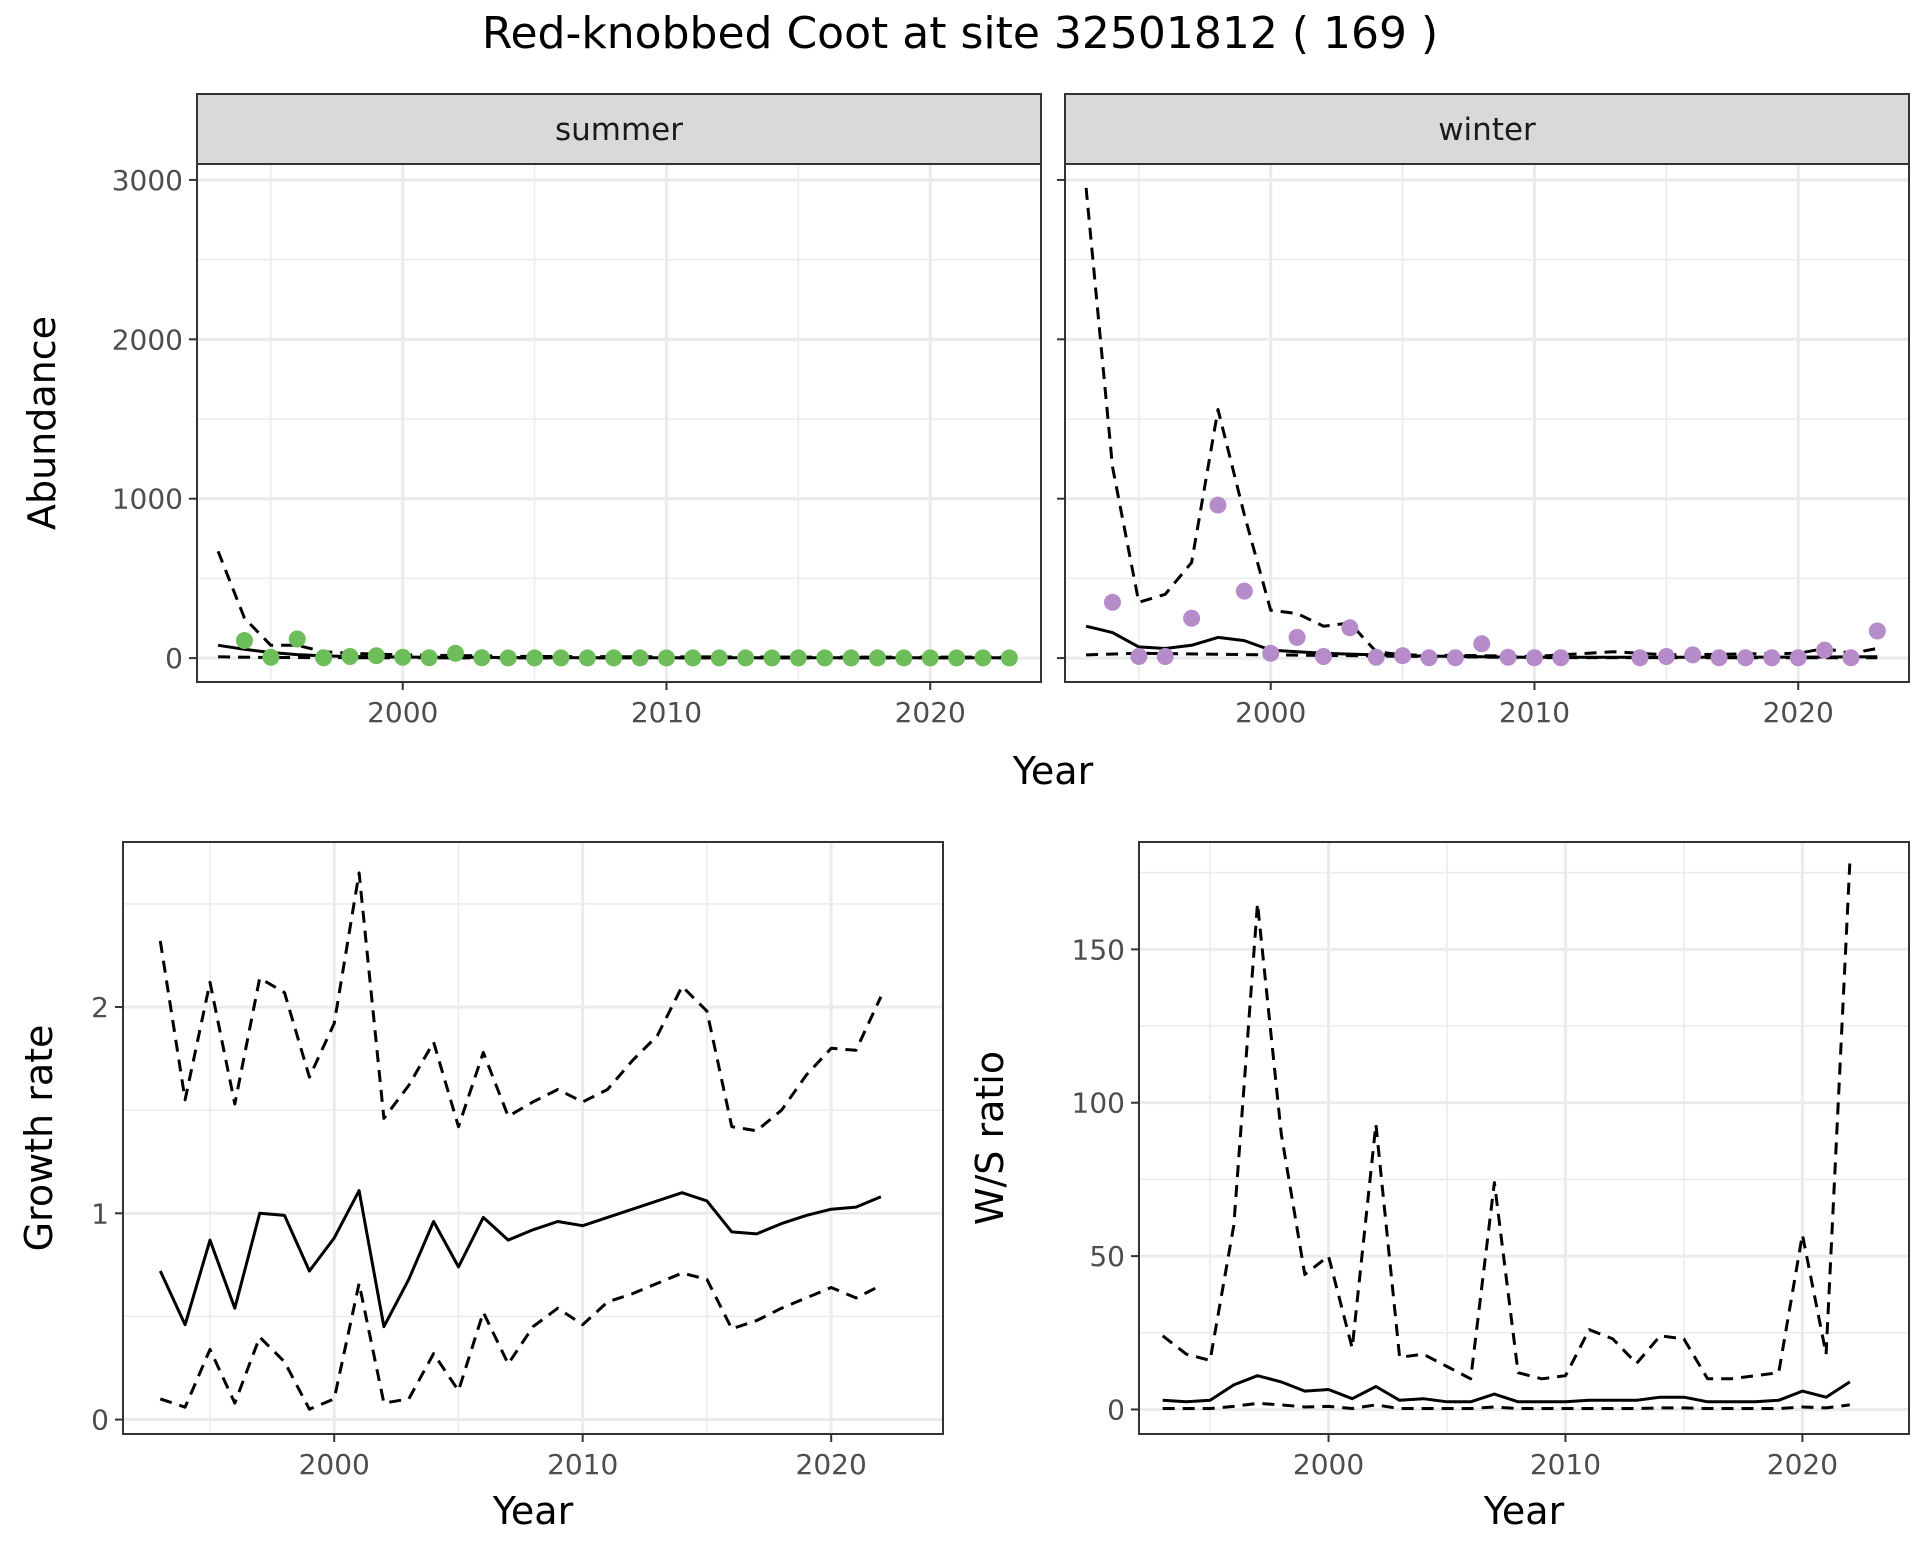  What do you see at coordinates (619, 130) in the screenshot?
I see `strip-label-summer: summer` at bounding box center [619, 130].